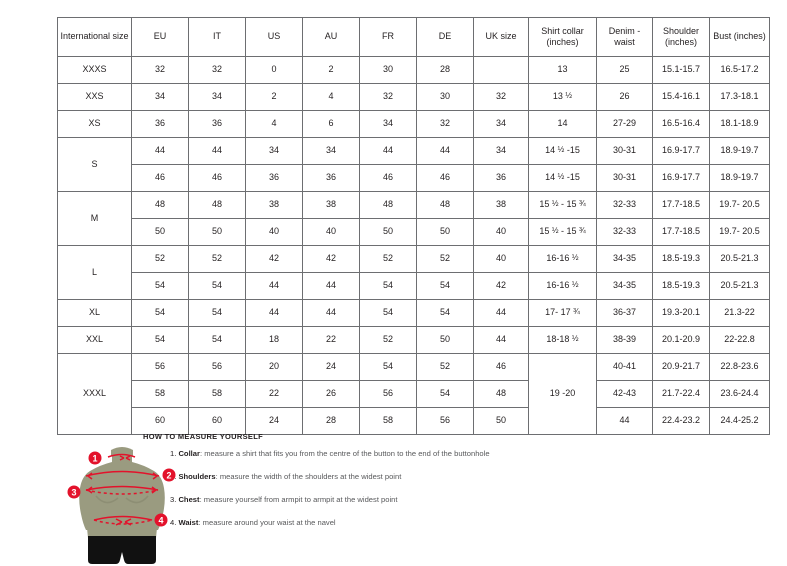  Describe the element at coordinates (445, 124) in the screenshot. I see `cell-de: 32` at that location.